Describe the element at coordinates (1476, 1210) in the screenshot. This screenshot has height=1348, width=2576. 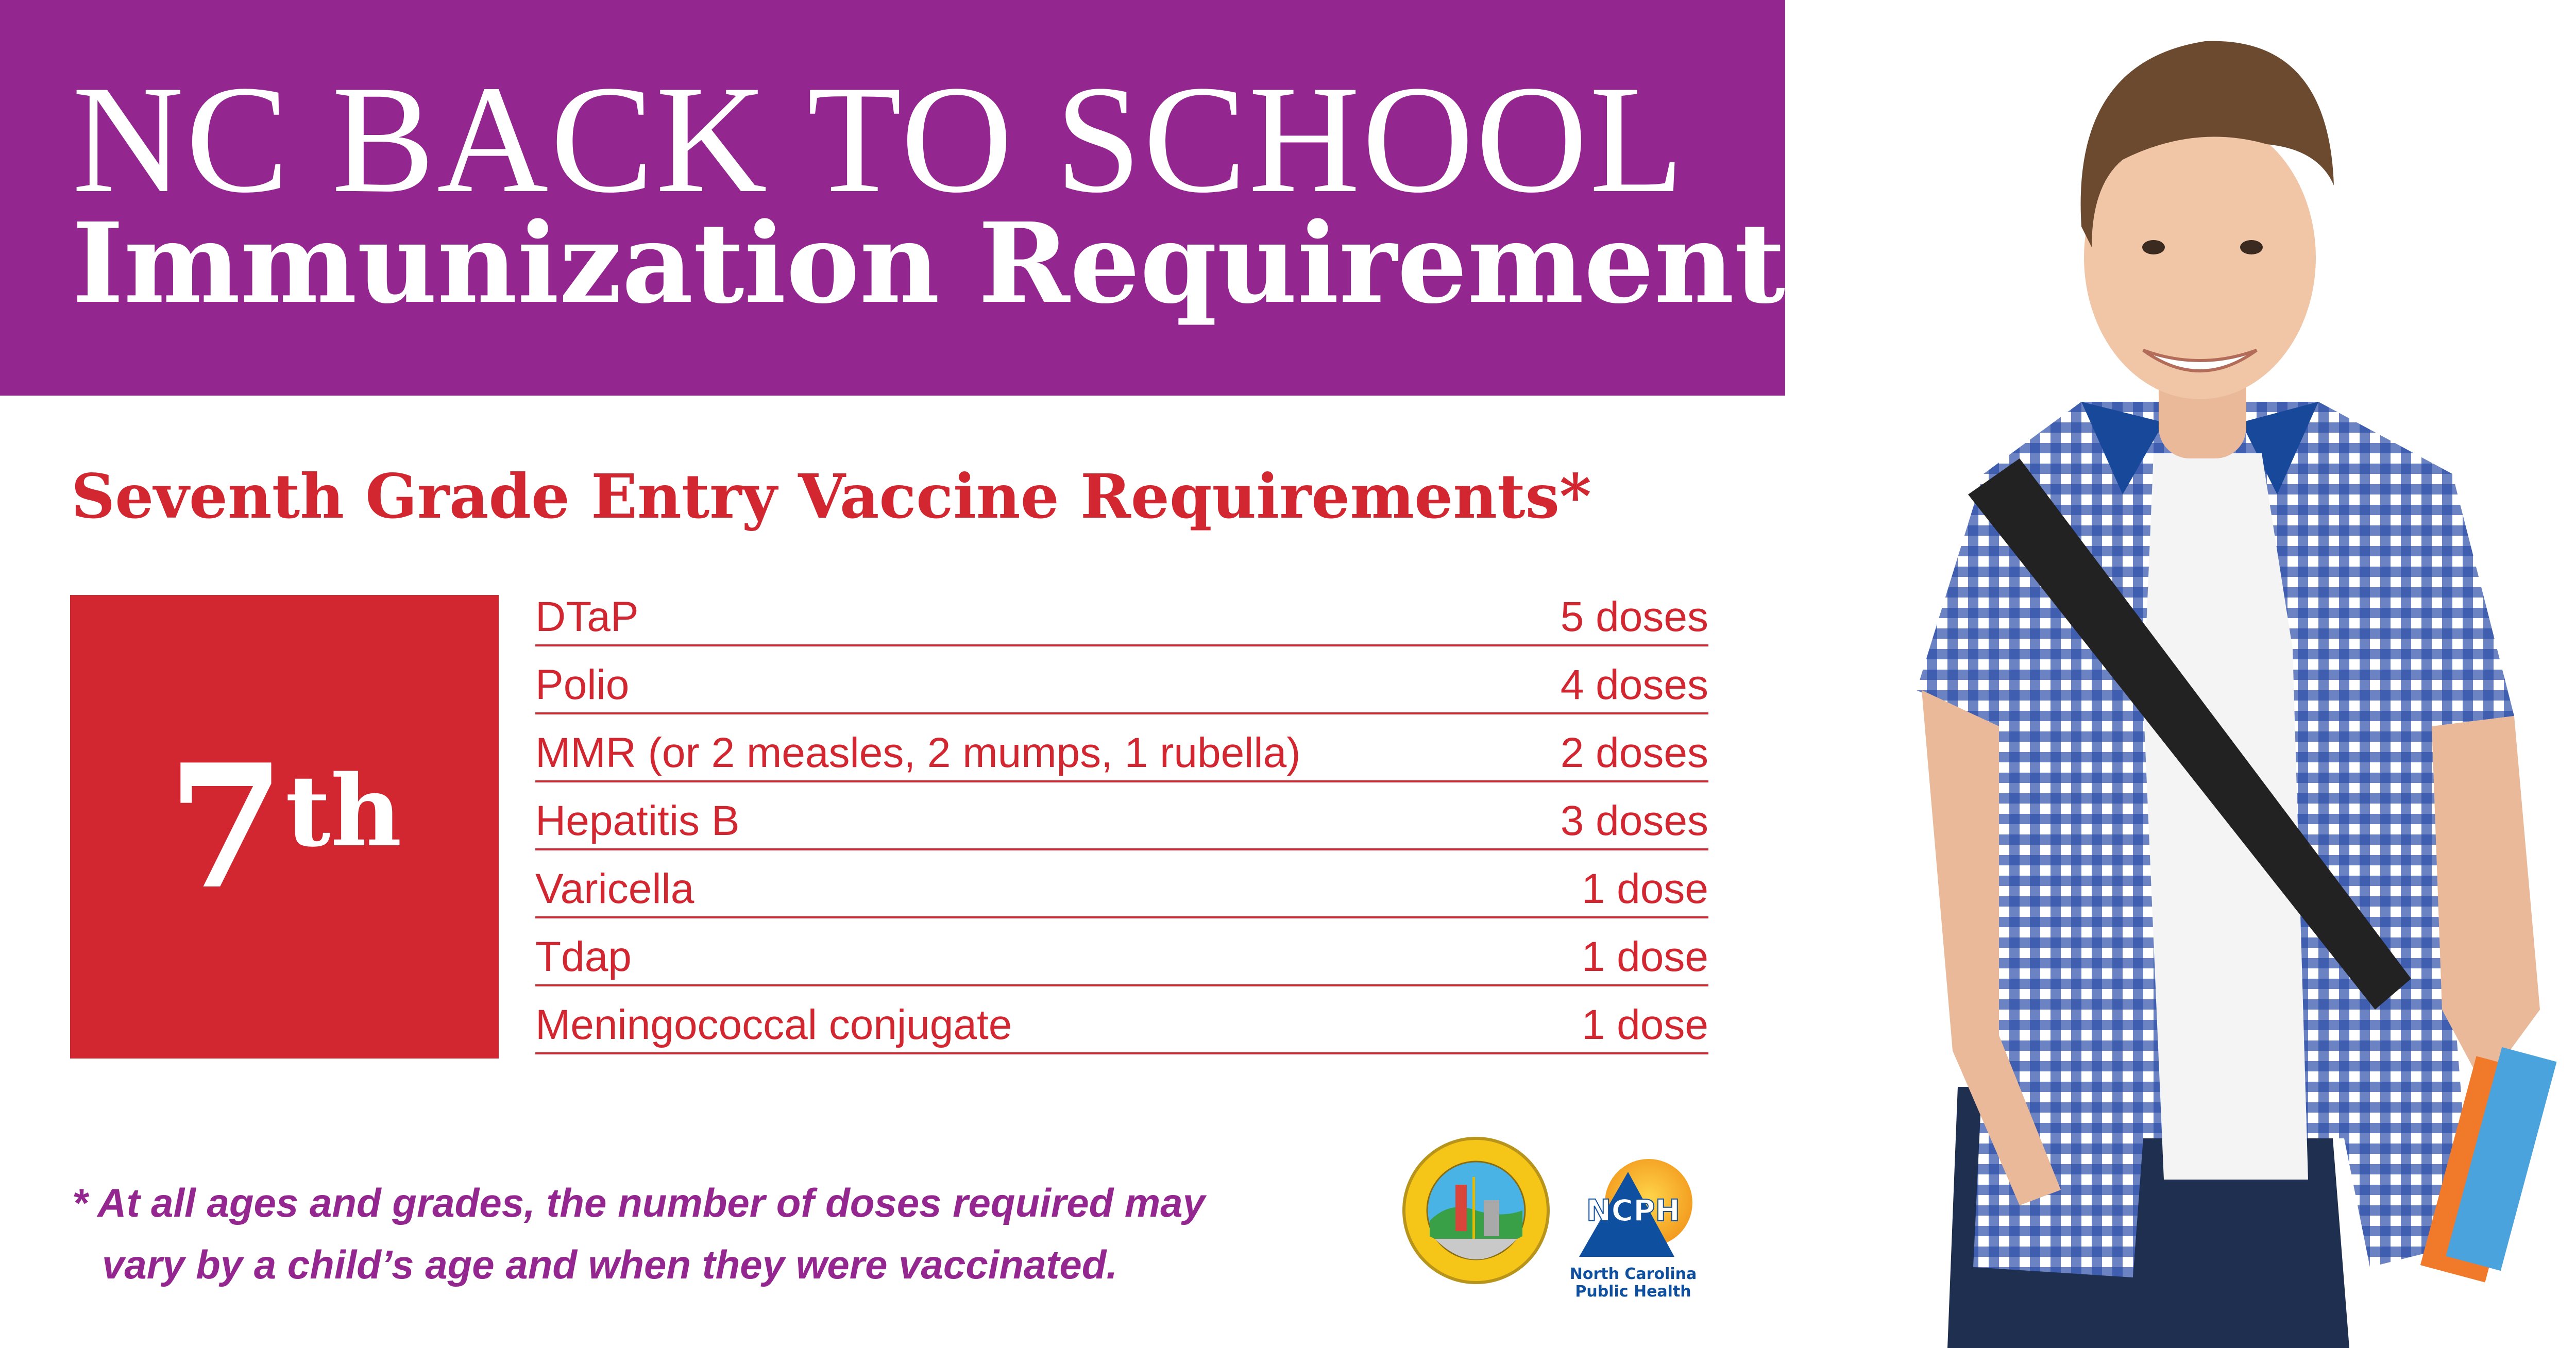
I see `nc-state-seal-logo` at that location.